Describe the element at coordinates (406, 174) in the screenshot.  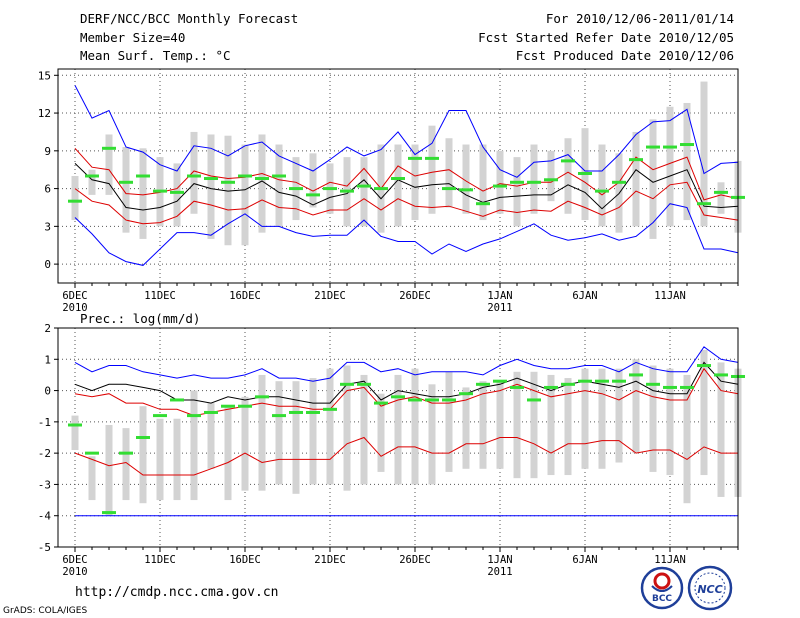
I see `series-upper-line` at that location.